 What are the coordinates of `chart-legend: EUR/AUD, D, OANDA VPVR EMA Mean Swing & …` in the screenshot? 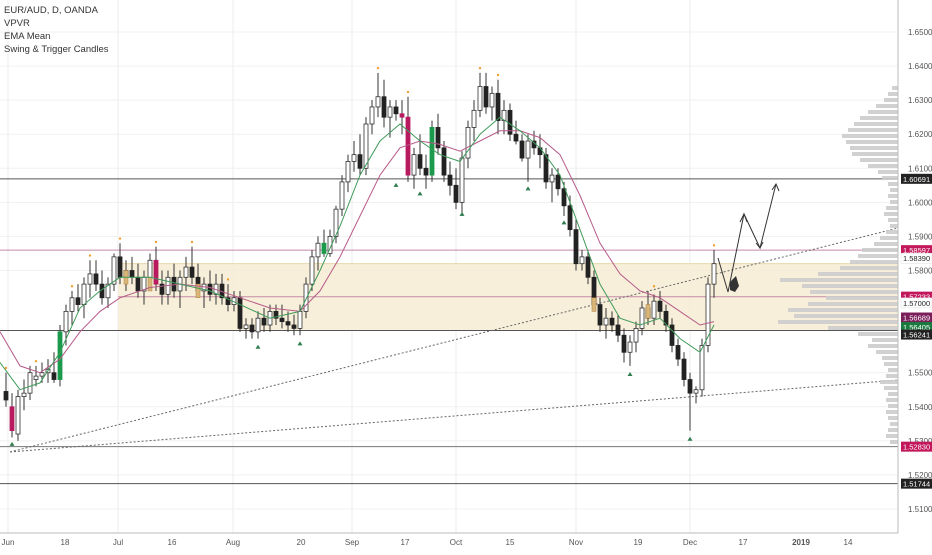 It's located at (56, 30).